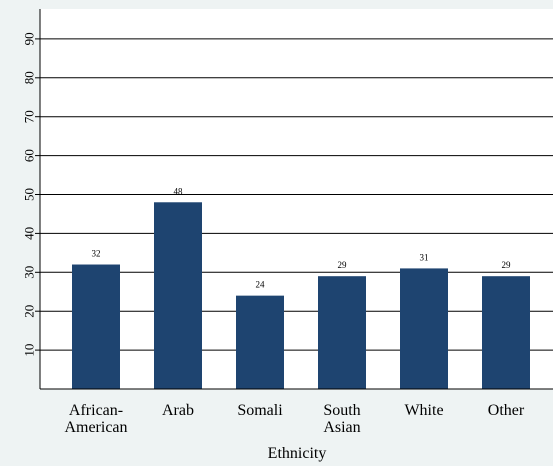 The height and width of the screenshot is (466, 553). I want to click on bar-value-label: 48, so click(179, 191).